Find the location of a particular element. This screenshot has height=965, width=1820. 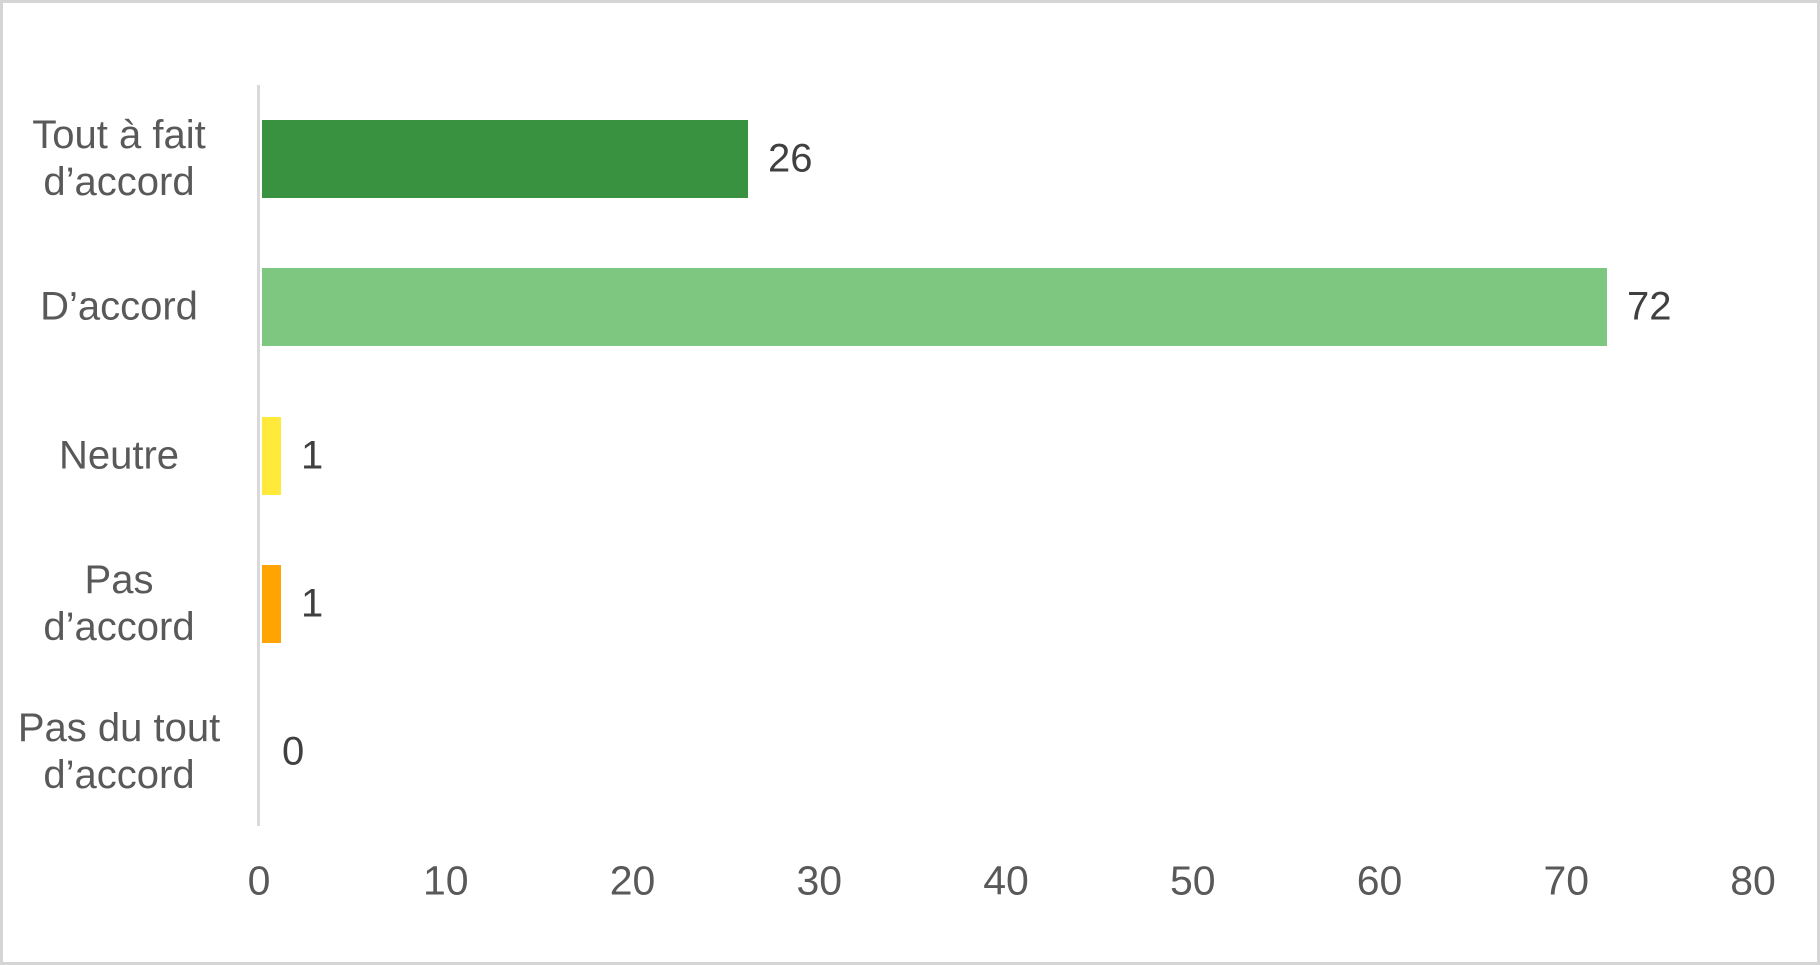

category-label-4: Pas du tout d’accord is located at coordinates (119, 752).